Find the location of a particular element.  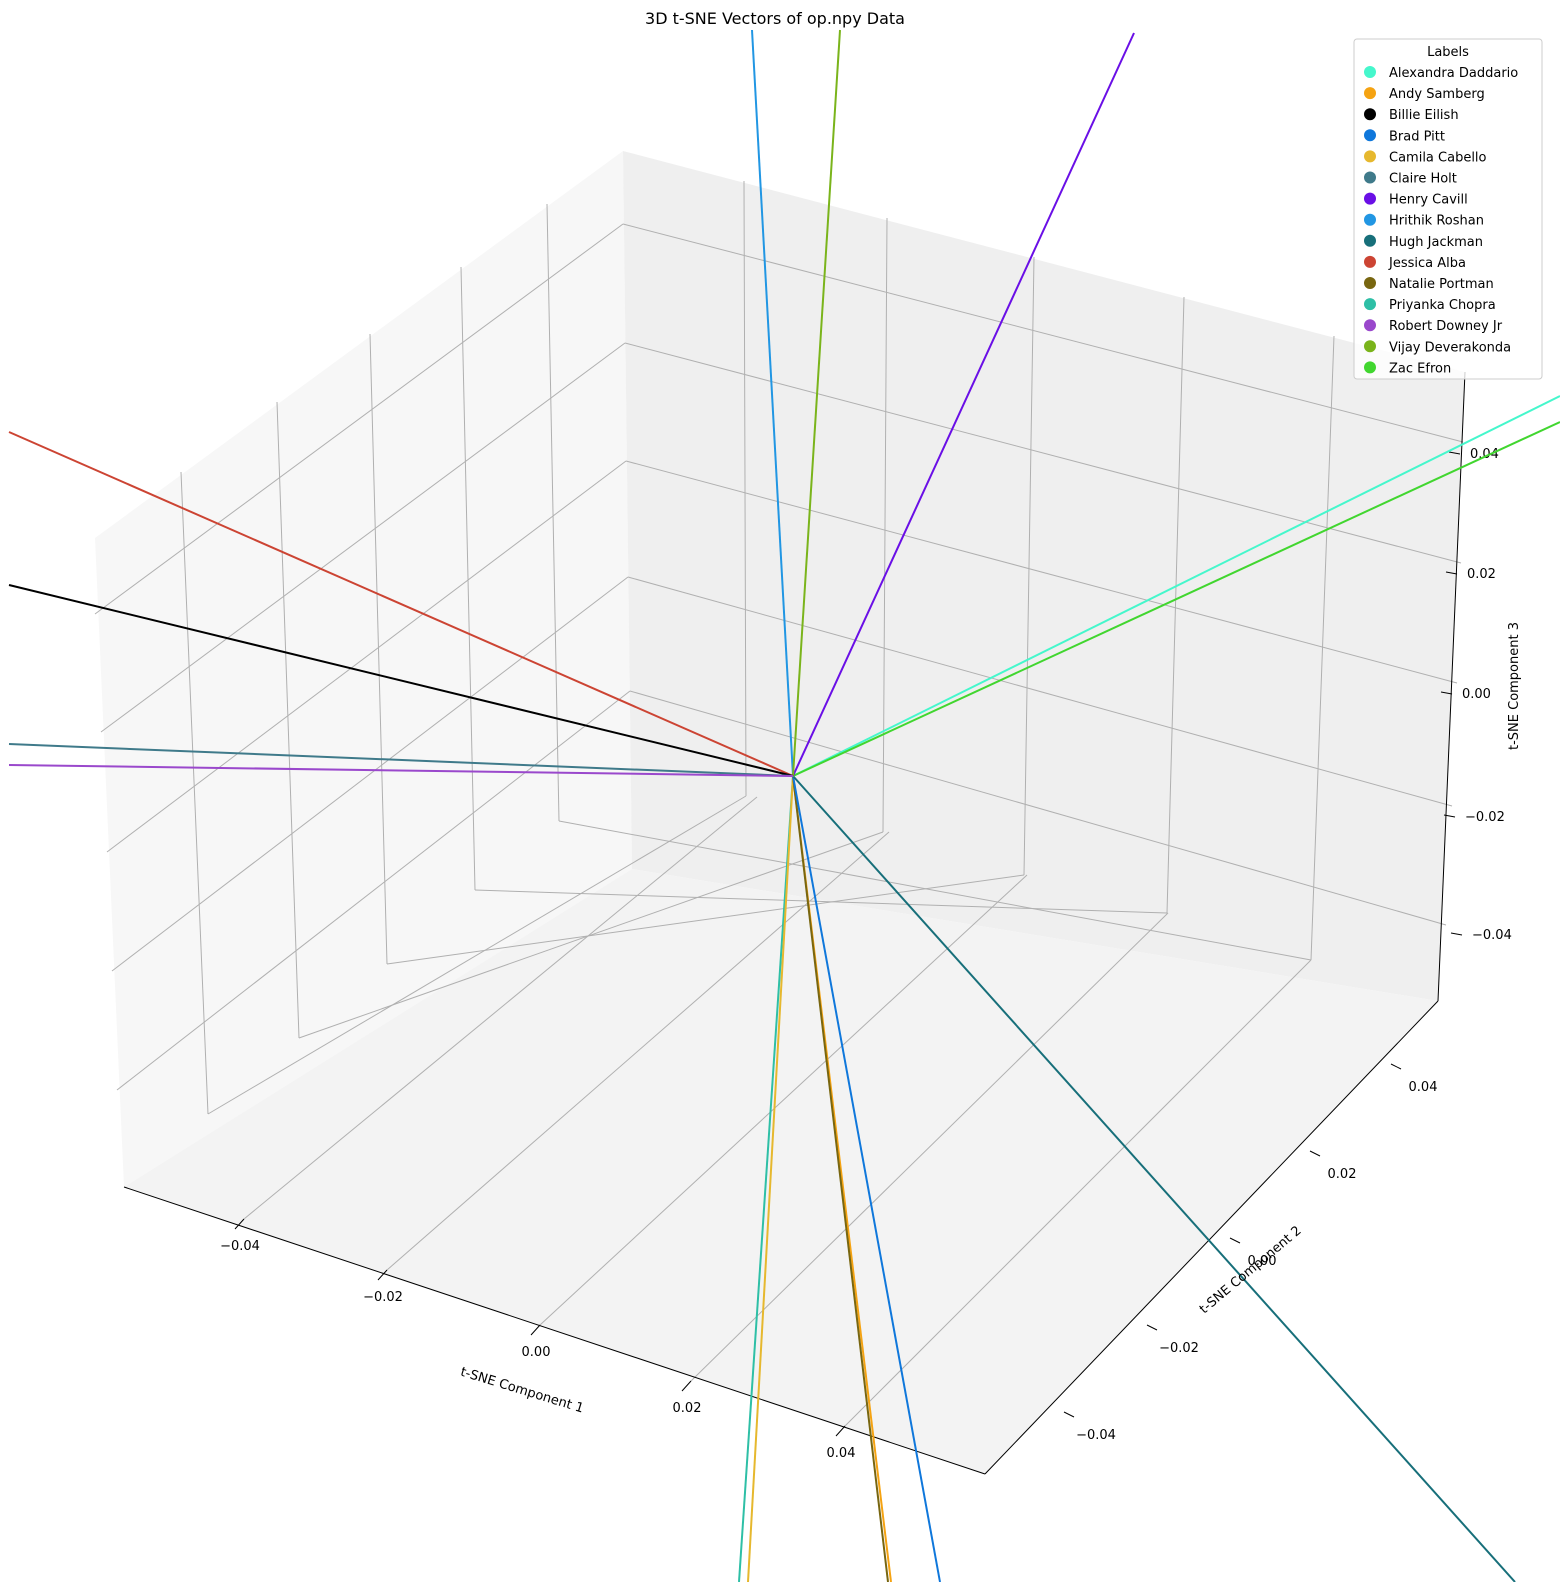

vector-alexandra-daddario is located at coordinates (1176, 586).